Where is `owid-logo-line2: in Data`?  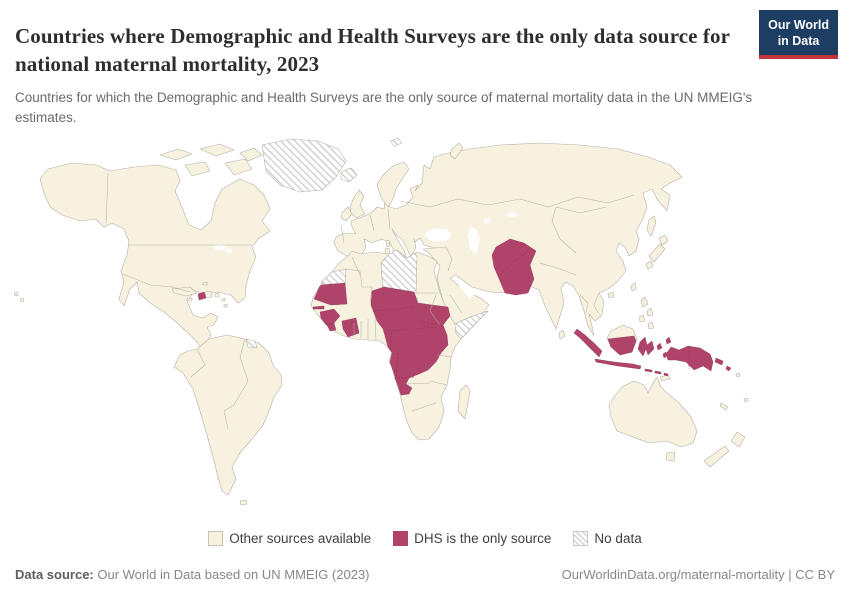
owid-logo-line2: in Data is located at coordinates (798, 41).